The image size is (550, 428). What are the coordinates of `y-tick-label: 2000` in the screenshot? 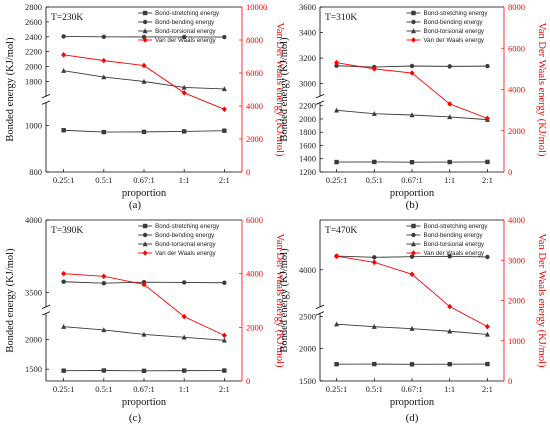 It's located at (307, 119).